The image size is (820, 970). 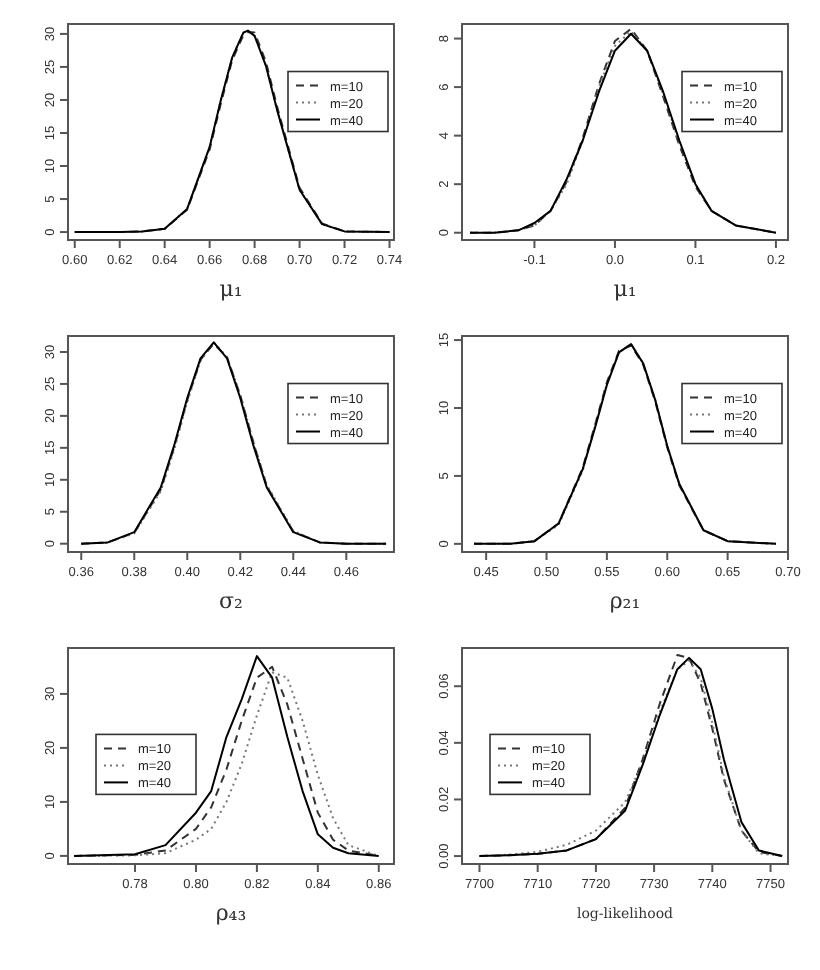 What do you see at coordinates (625, 601) in the screenshot?
I see `x-axis-title: ρ₂₁` at bounding box center [625, 601].